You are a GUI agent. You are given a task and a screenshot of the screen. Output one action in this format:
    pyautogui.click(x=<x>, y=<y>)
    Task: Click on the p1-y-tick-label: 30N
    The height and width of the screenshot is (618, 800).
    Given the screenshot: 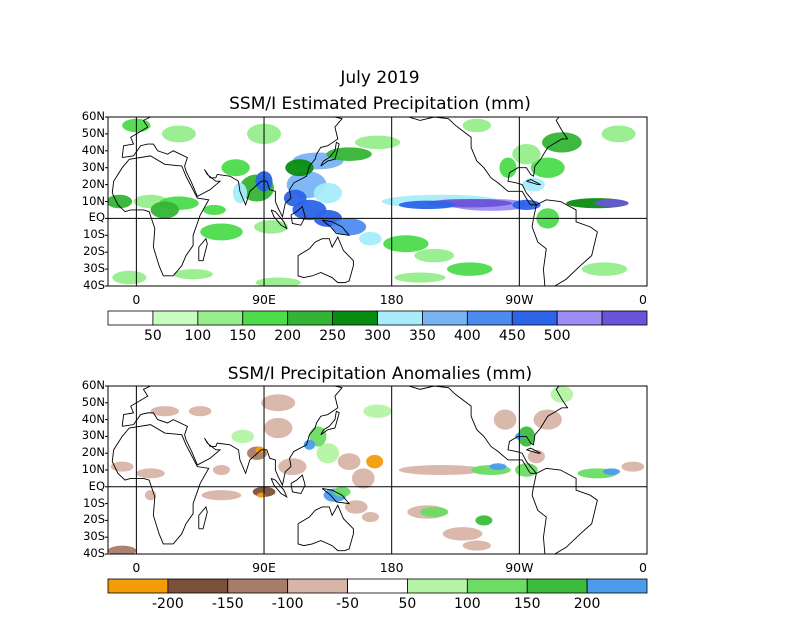 What is the action you would take?
    pyautogui.click(x=93, y=166)
    